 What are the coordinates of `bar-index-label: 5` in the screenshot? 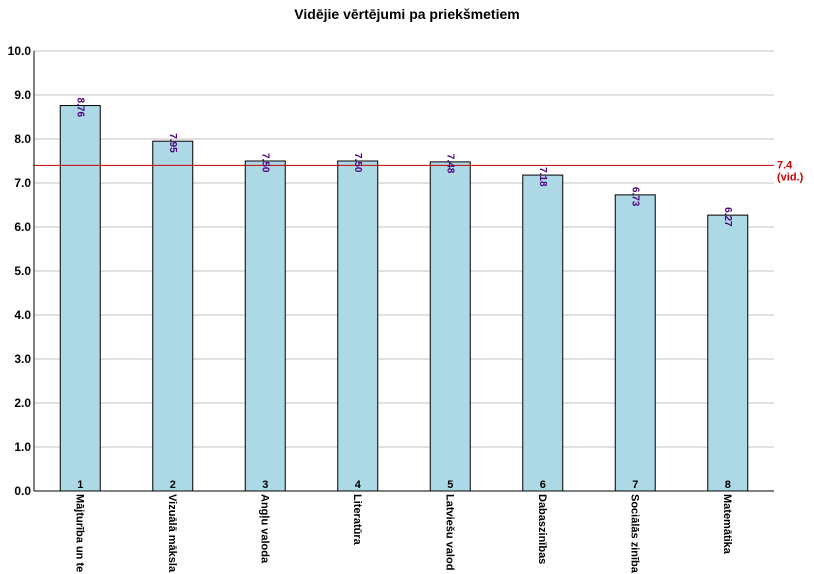 It's located at (450, 485).